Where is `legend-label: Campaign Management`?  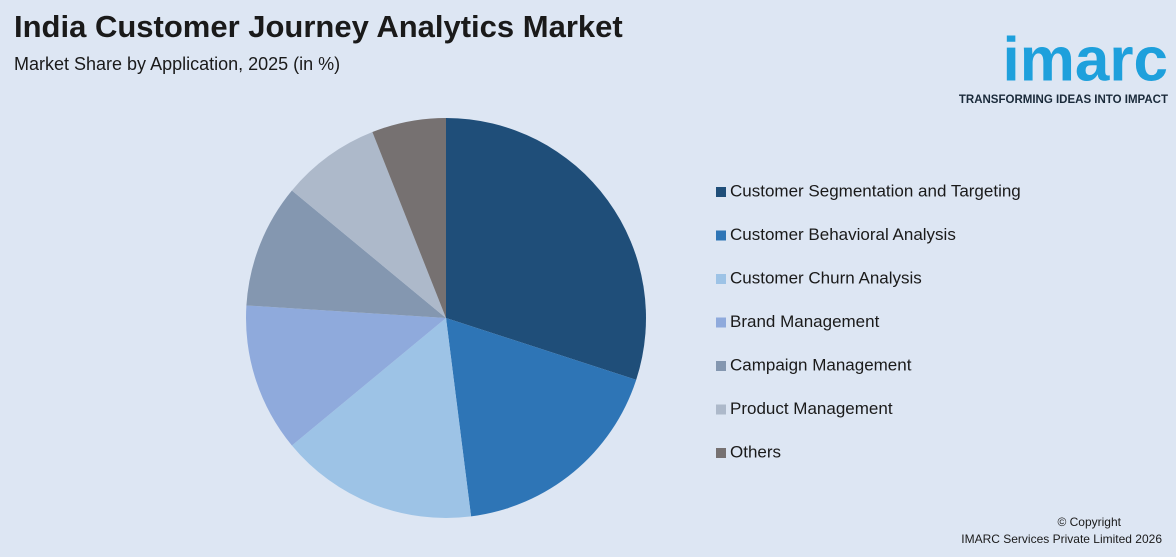 legend-label: Campaign Management is located at coordinates (821, 364).